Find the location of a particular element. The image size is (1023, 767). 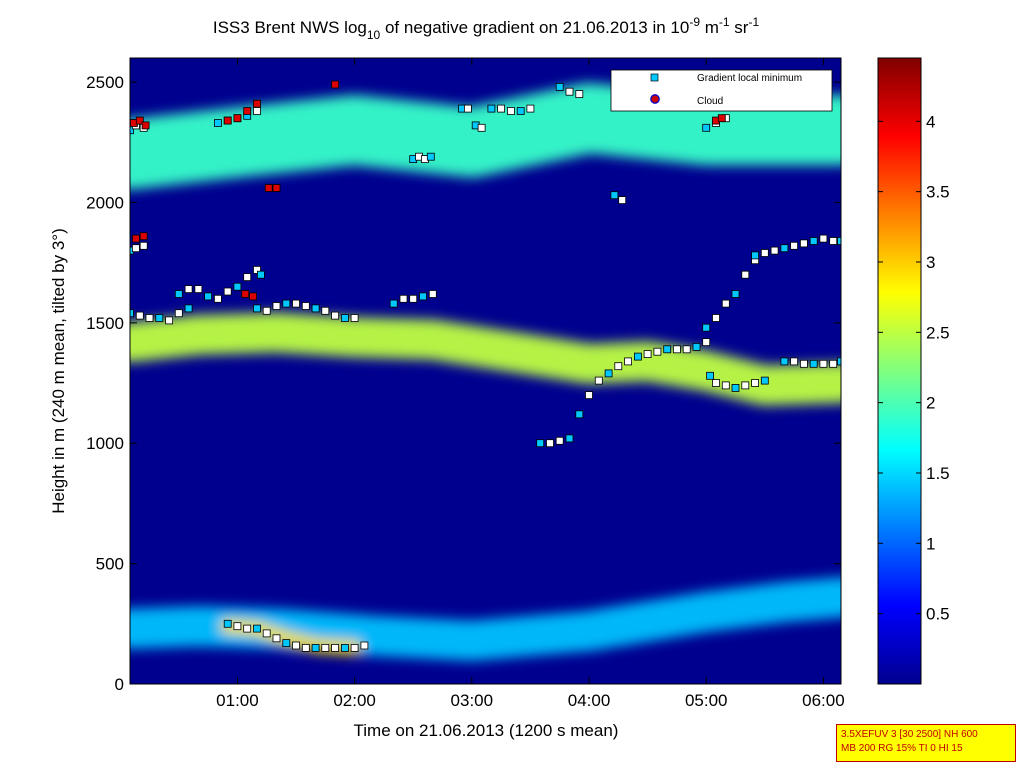

x-tick-label: 06:00 is located at coordinates (823, 700).